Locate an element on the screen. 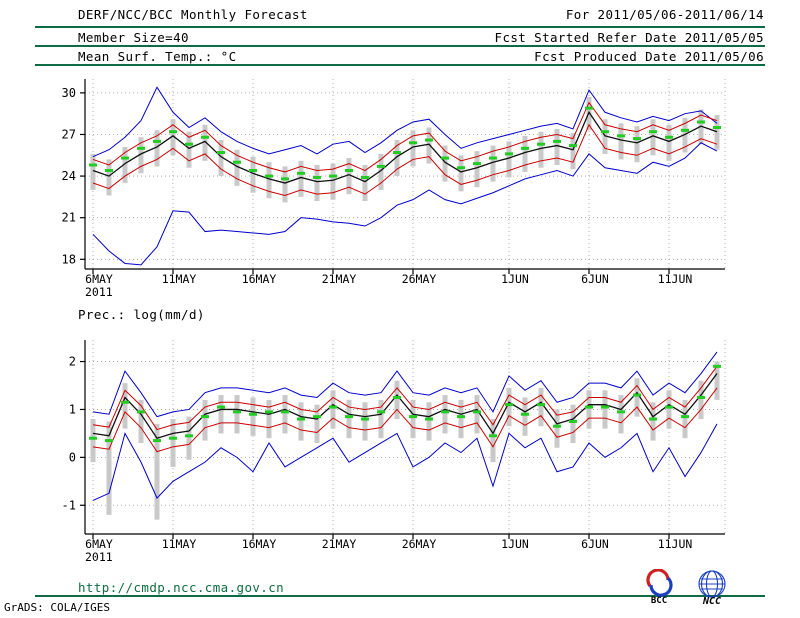 The image size is (800, 618). ncc-globe-icon is located at coordinates (712, 584).